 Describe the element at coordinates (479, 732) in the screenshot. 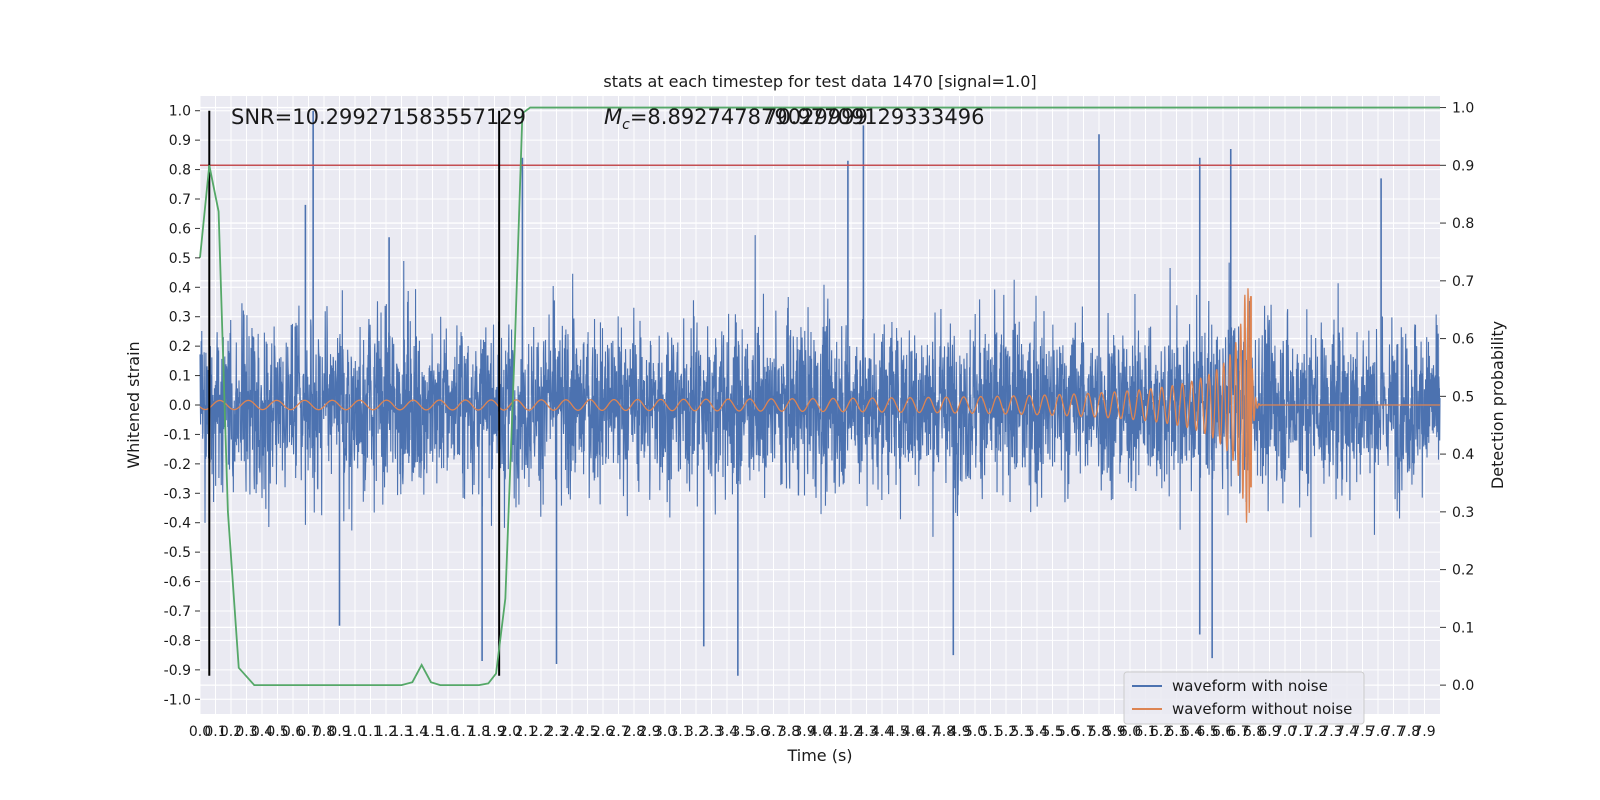

I see `x-tick-label: 1.8` at that location.